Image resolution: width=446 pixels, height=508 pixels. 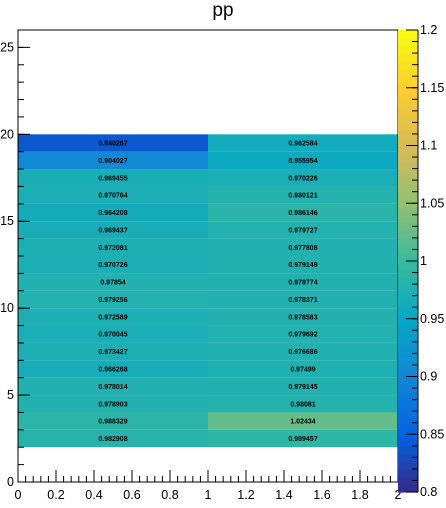 I want to click on cell-value-label: 0.978903, so click(x=112, y=404).